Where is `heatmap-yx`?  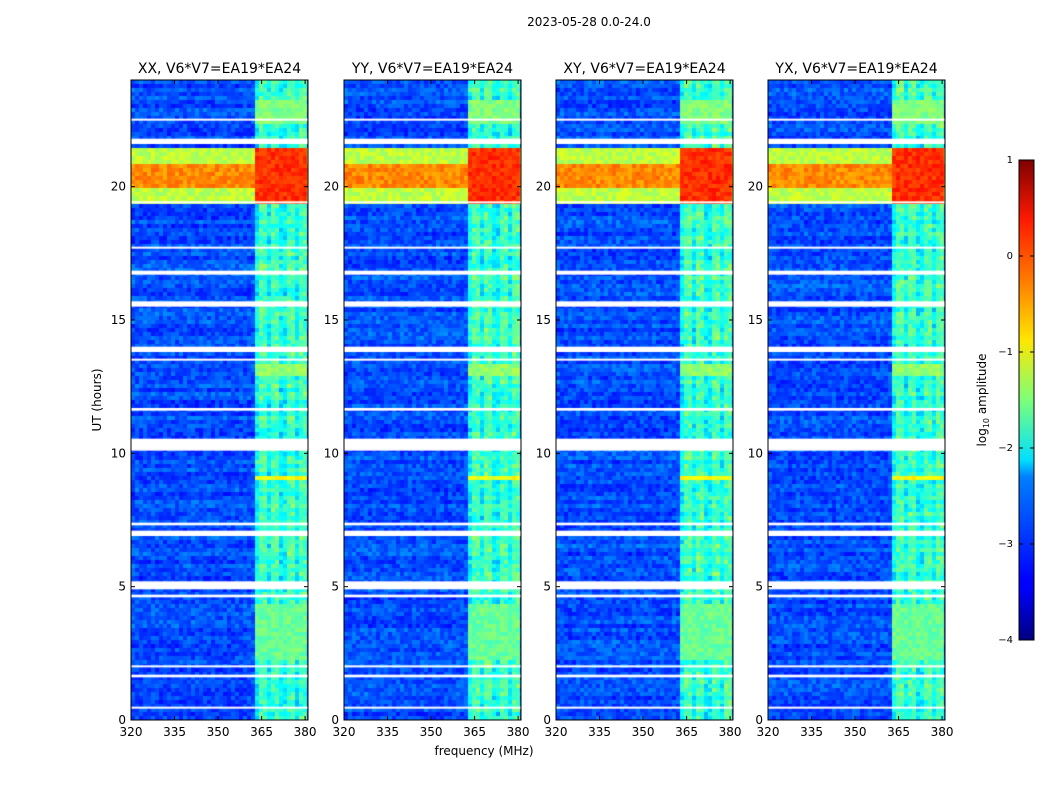 heatmap-yx is located at coordinates (856, 400).